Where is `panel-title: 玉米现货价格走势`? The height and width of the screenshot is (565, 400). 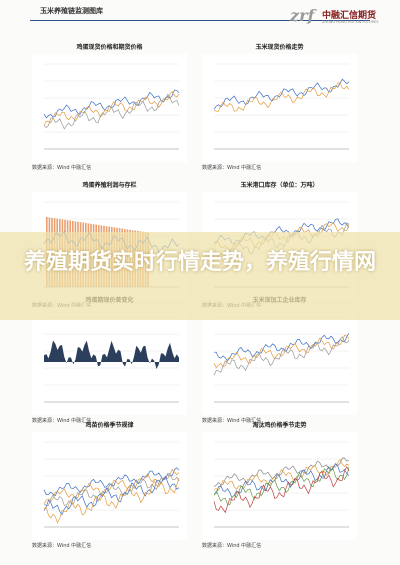
panel-title: 玉米现货价格走势 is located at coordinates (279, 47).